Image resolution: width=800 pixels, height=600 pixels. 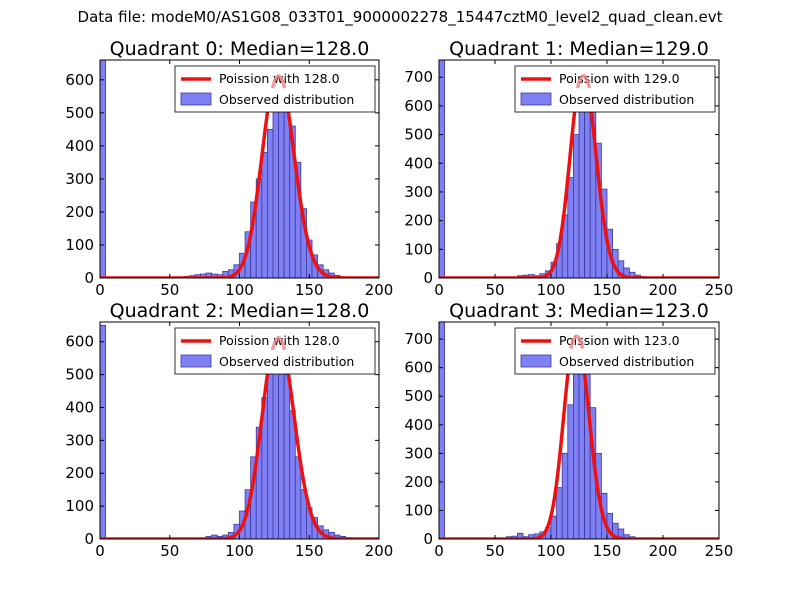 What do you see at coordinates (240, 311) in the screenshot?
I see `chart-title: Quadrant 2: Median=128.0` at bounding box center [240, 311].